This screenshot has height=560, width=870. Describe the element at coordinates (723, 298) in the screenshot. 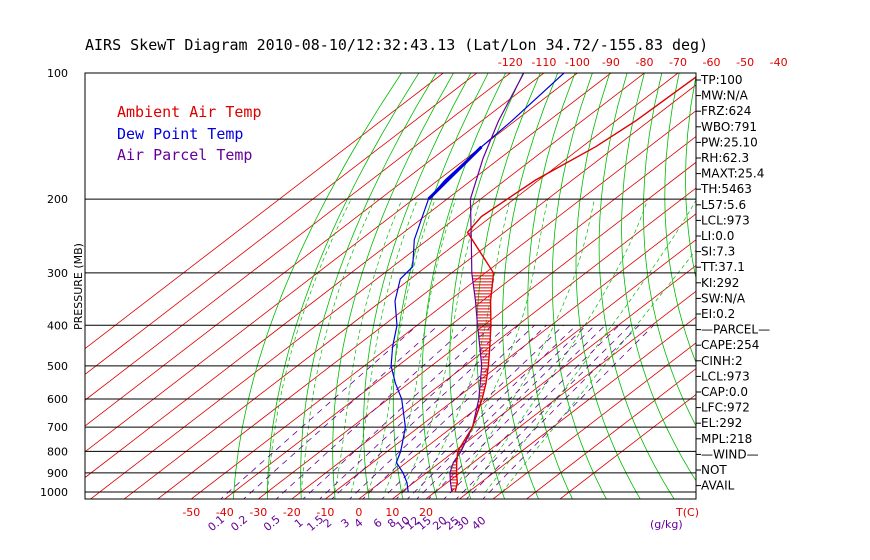

I see `index-item: SW:N/A` at that location.